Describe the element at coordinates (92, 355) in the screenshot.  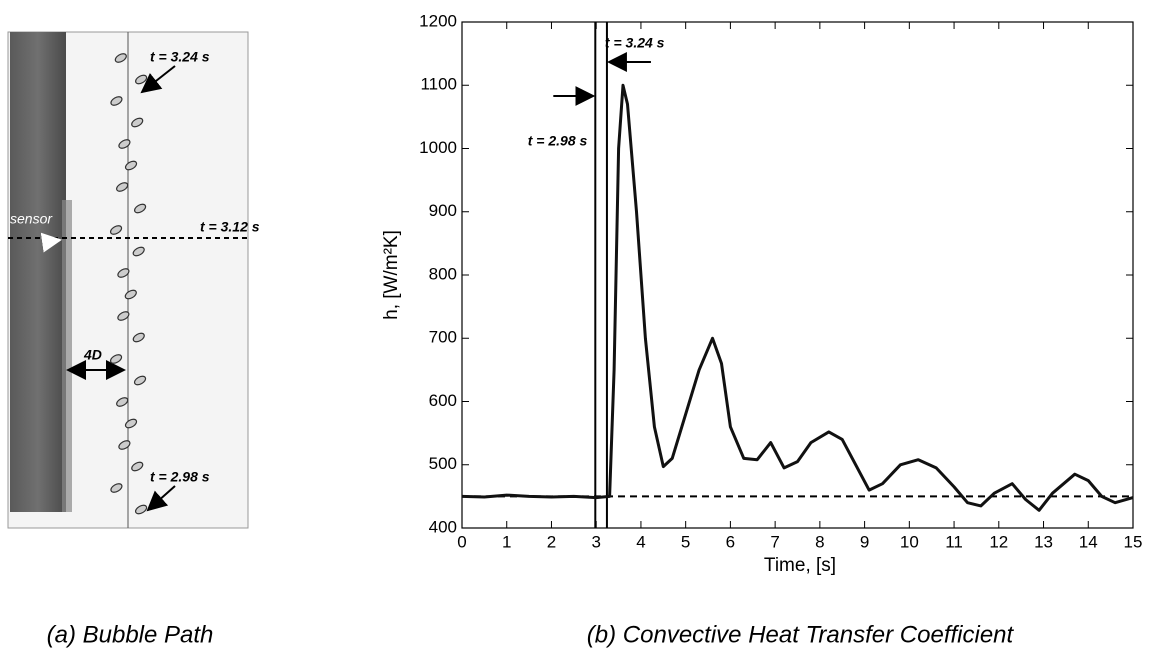
I see `annotation: 4D` at that location.